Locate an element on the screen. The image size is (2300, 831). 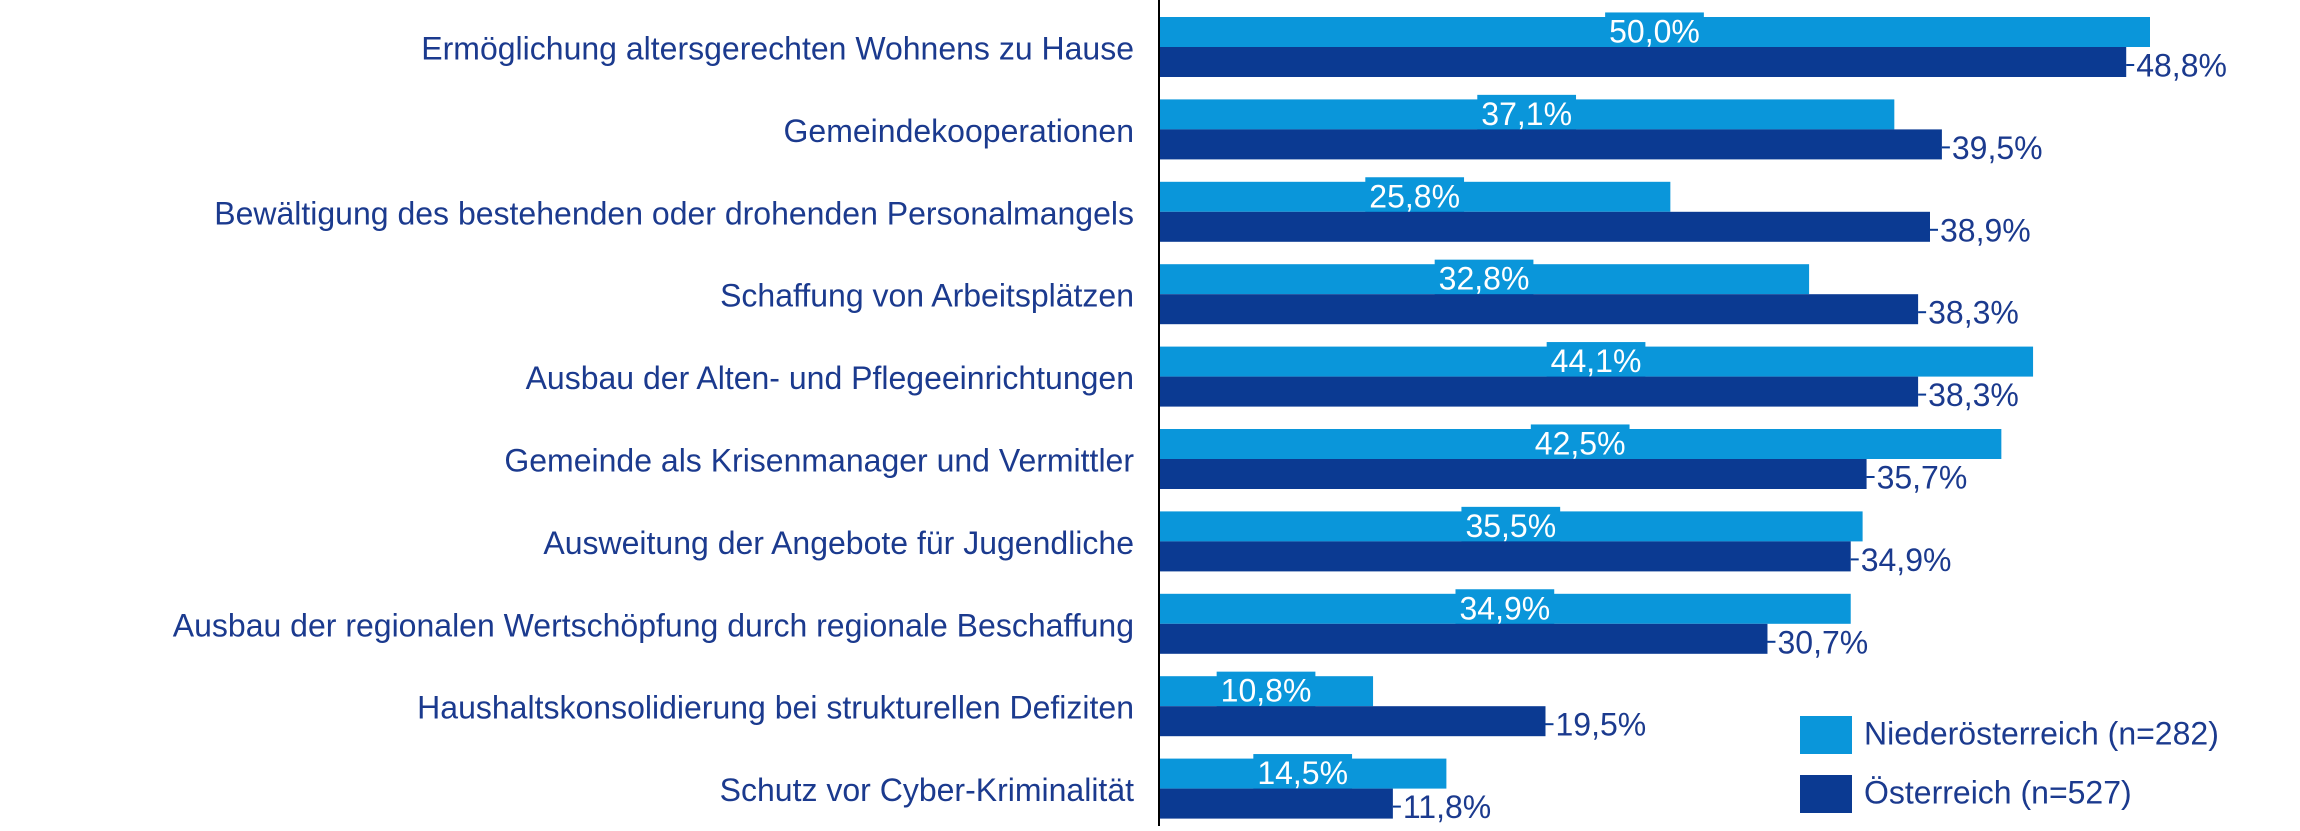
value-label: 35,7% is located at coordinates (1922, 477).